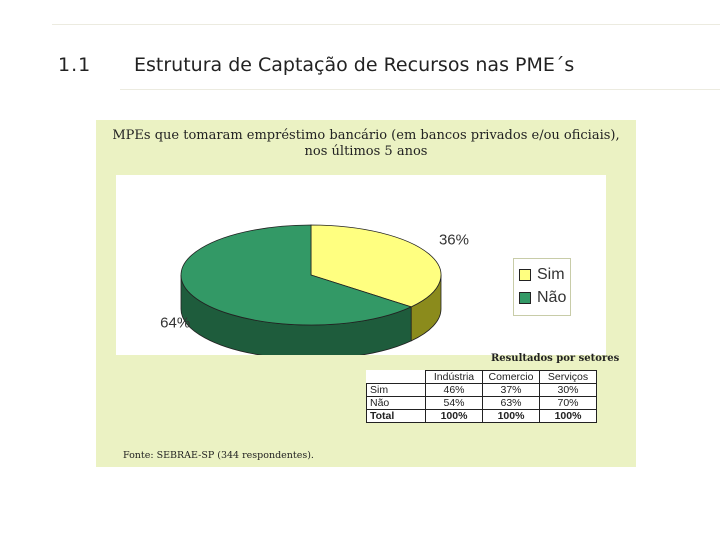 This screenshot has width=720, height=540. I want to click on table-cell: 54%, so click(454, 403).